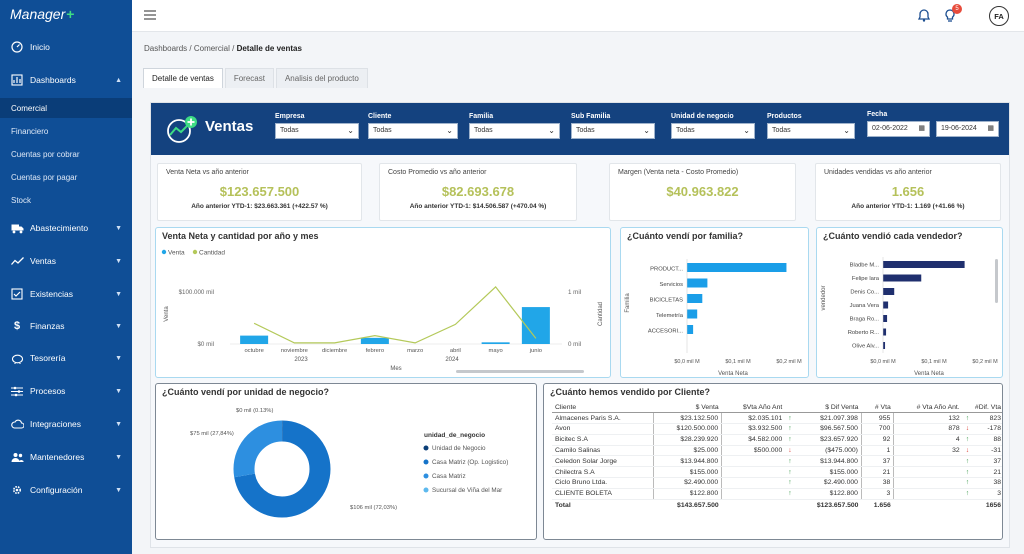  What do you see at coordinates (877, 461) in the screenshot?
I see `vta-cell: 37` at bounding box center [877, 461].